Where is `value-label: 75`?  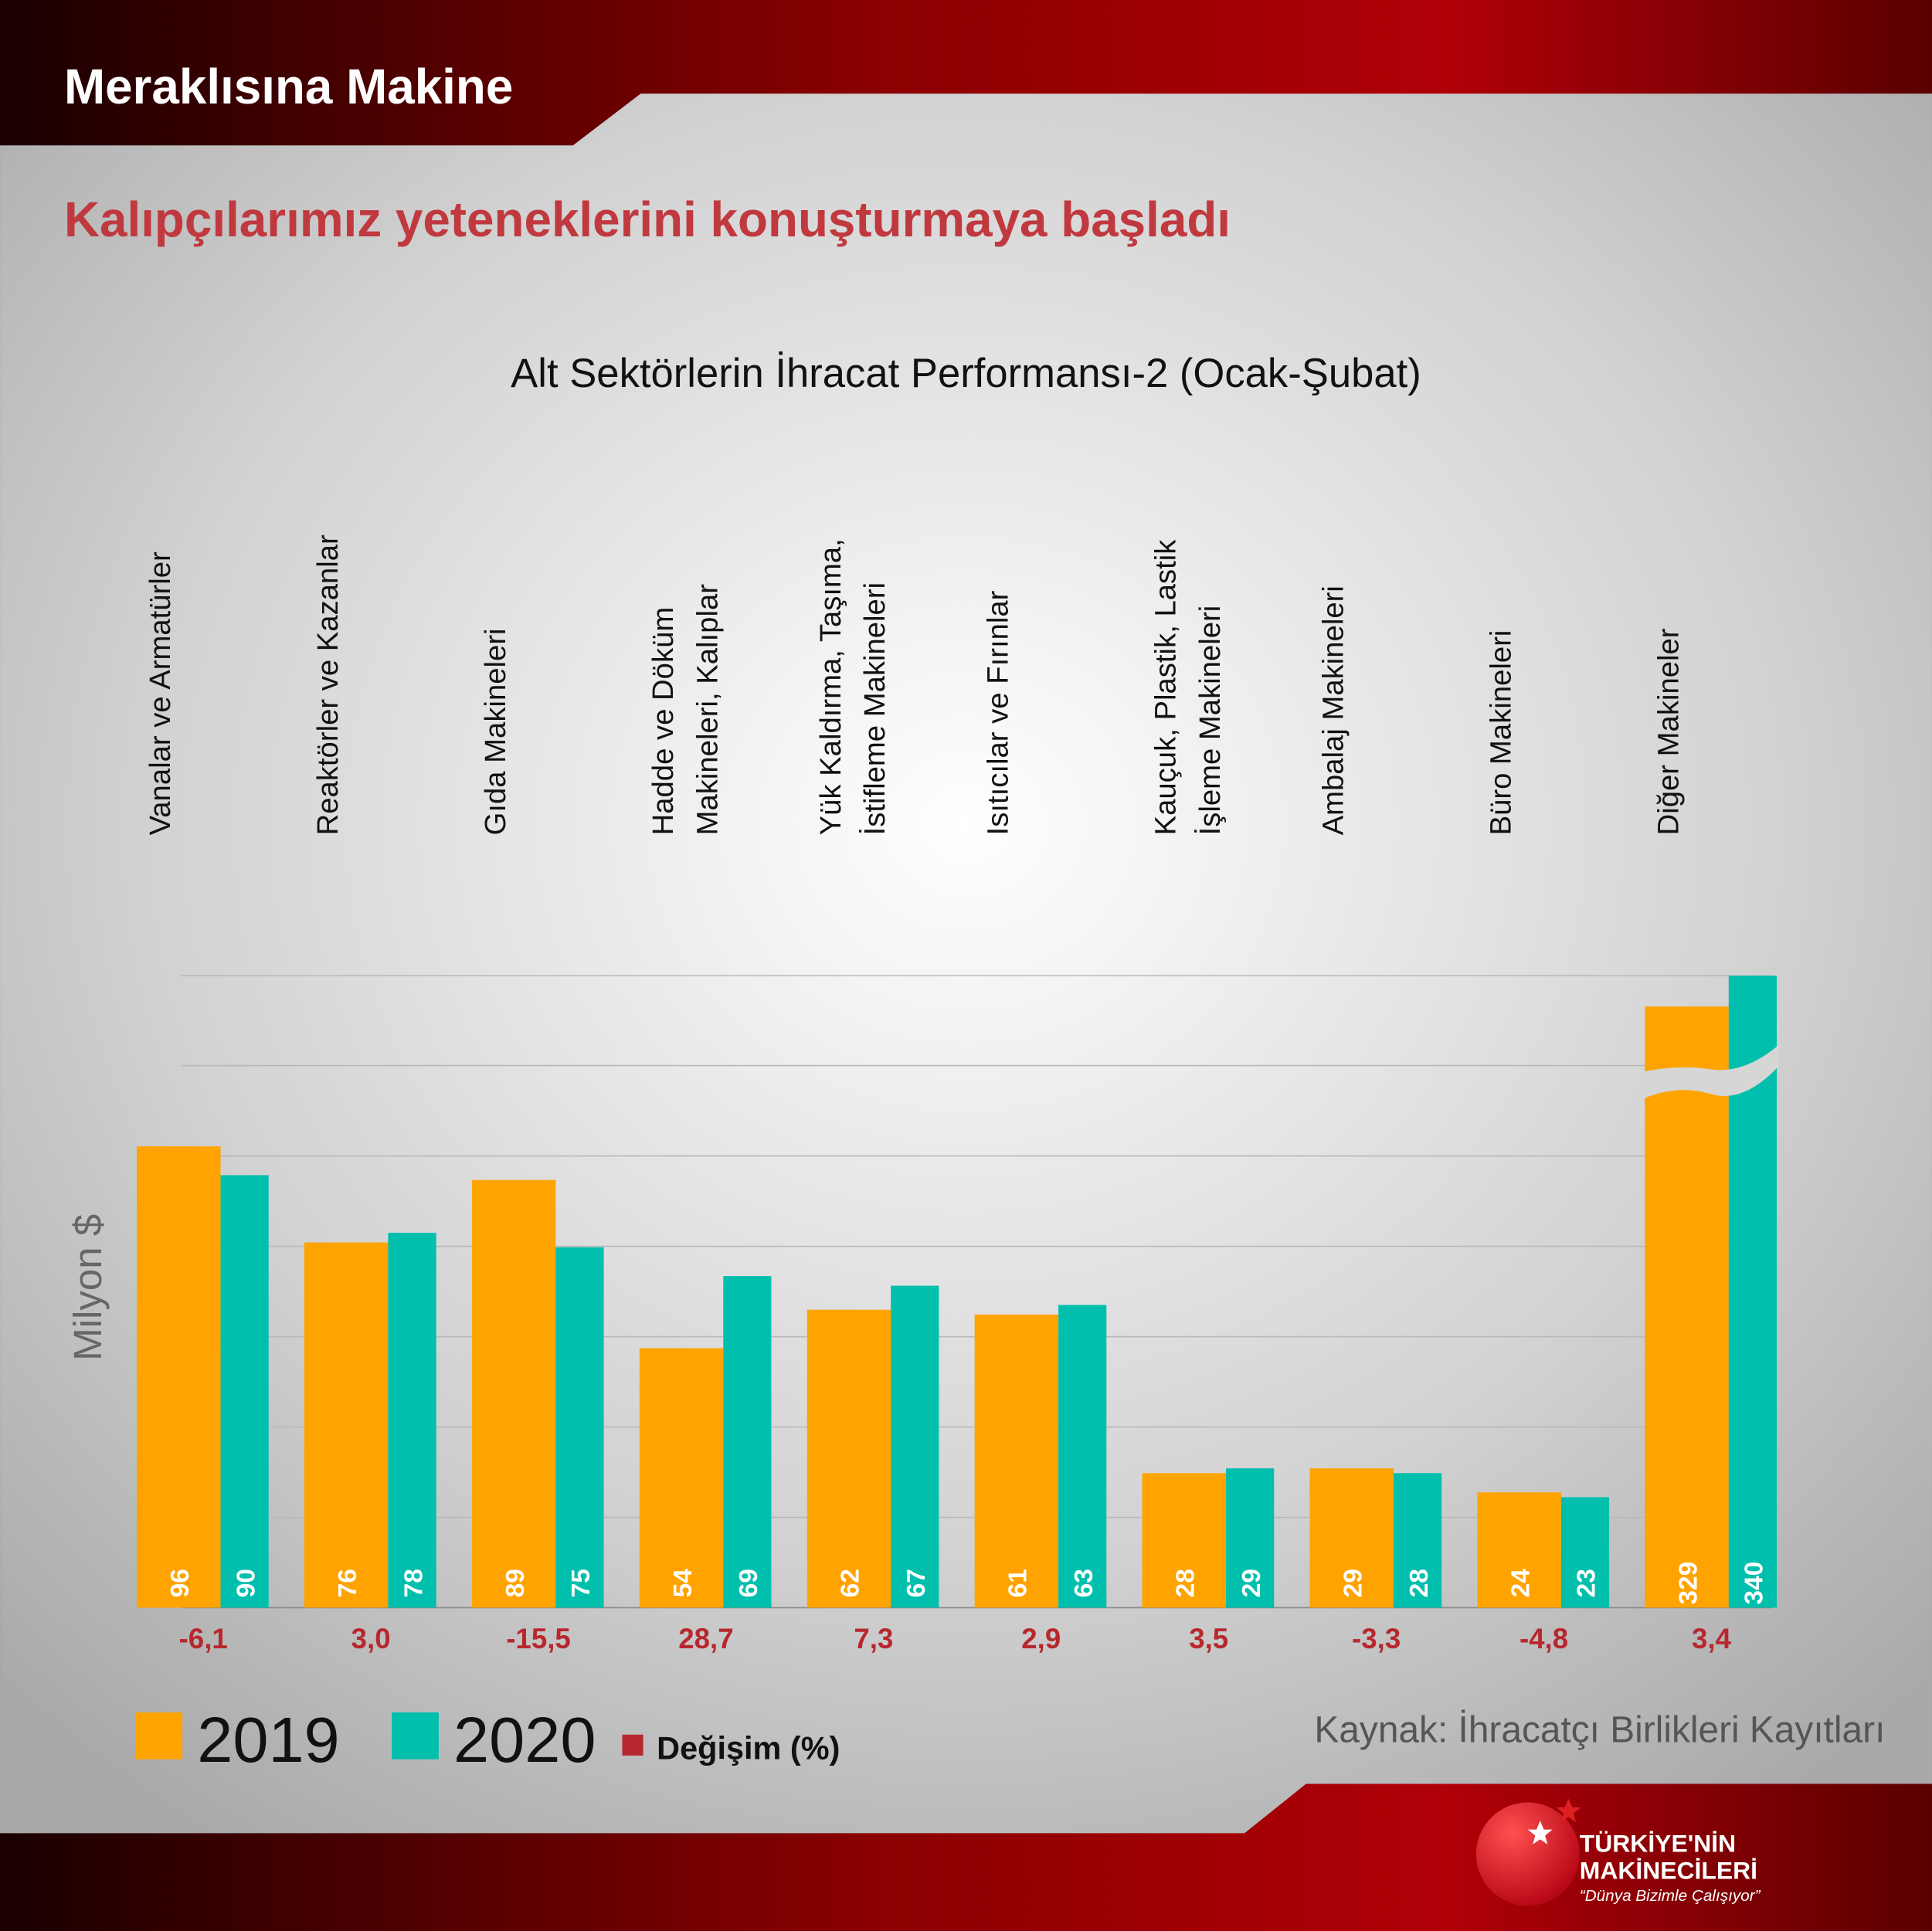
value-label: 75 is located at coordinates (582, 1583).